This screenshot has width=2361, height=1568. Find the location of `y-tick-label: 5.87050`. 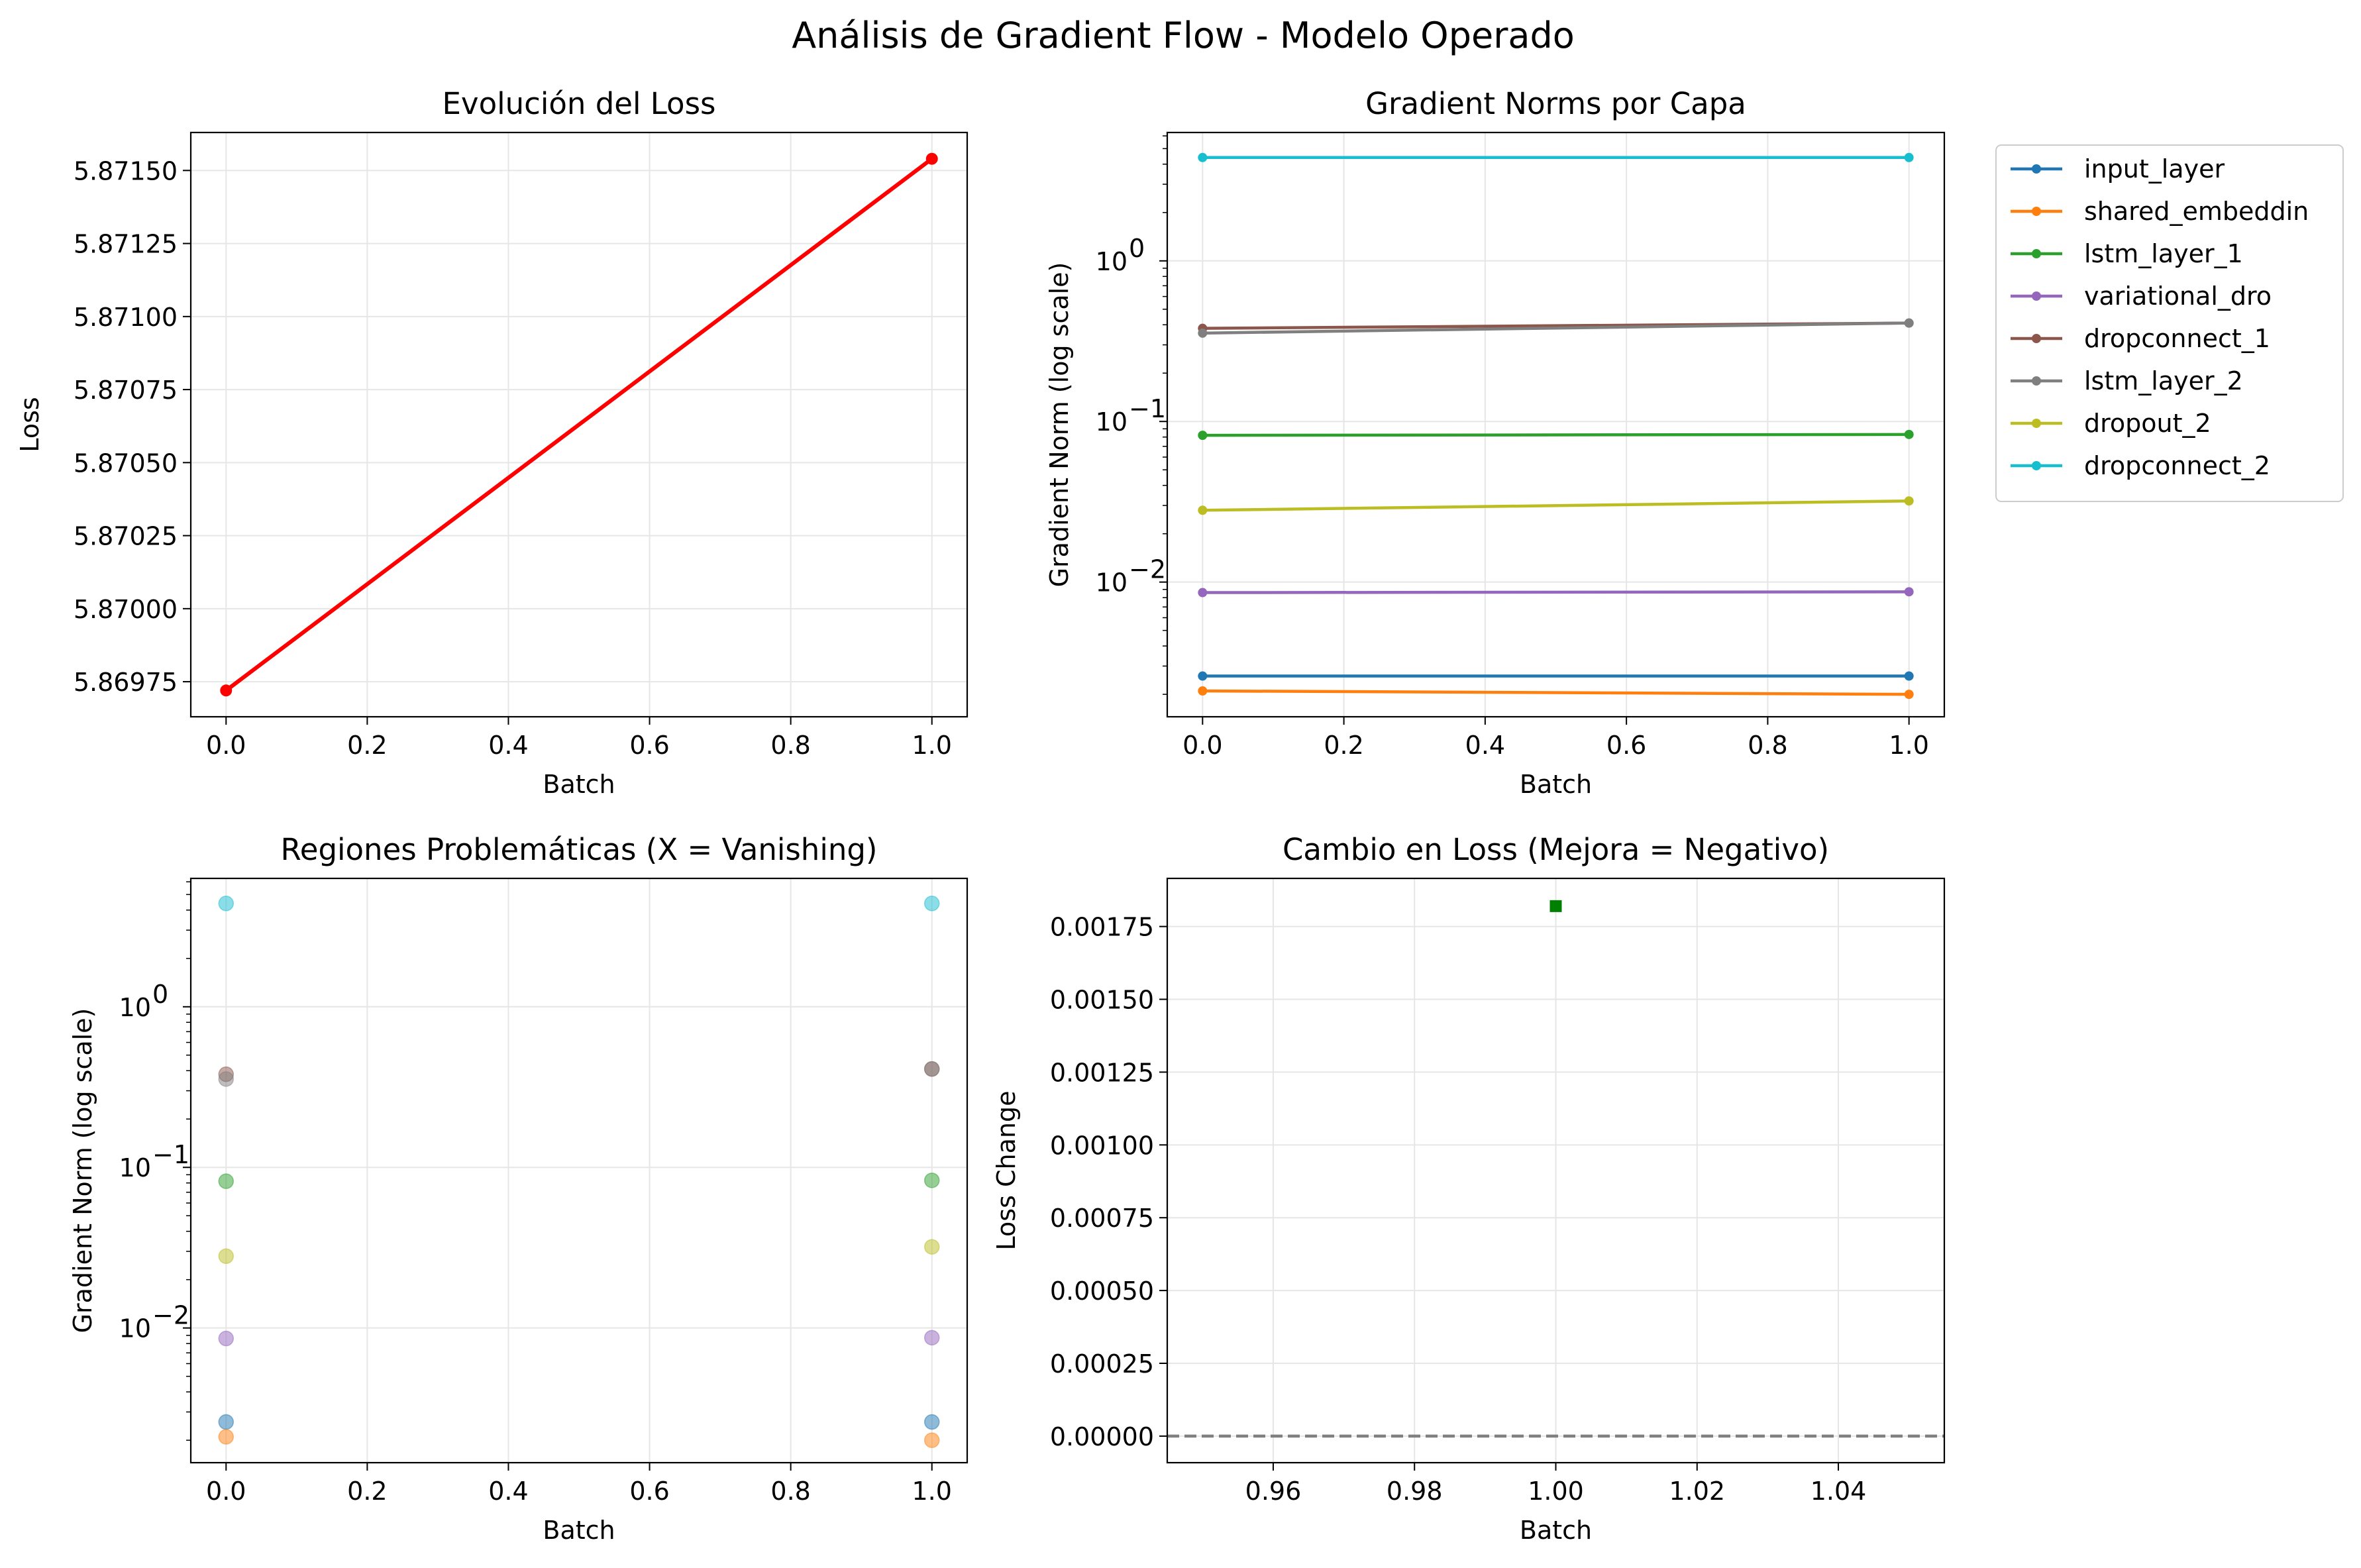

y-tick-label: 5.87050 is located at coordinates (126, 463).